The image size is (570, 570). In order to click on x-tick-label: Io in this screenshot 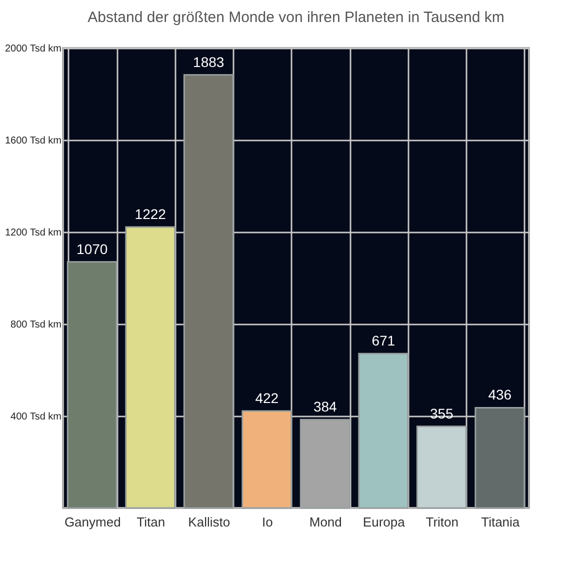, I will do `click(267, 522)`.